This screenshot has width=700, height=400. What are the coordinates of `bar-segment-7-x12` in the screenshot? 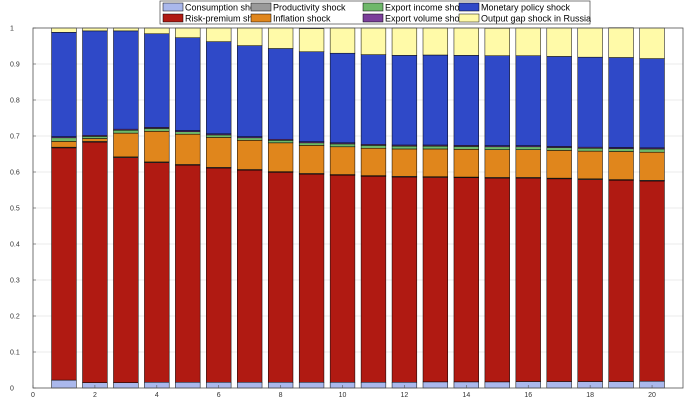 It's located at (404, 100).